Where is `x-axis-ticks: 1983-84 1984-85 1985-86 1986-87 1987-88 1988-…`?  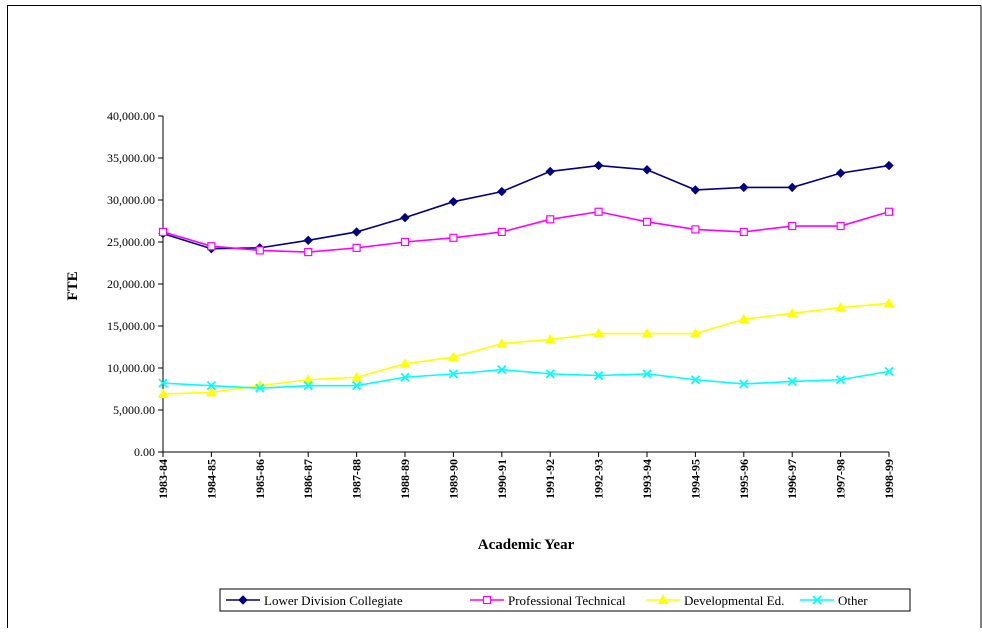 x-axis-ticks: 1983-84 1984-85 1985-86 1986-87 1987-88 1988-… is located at coordinates (526, 475).